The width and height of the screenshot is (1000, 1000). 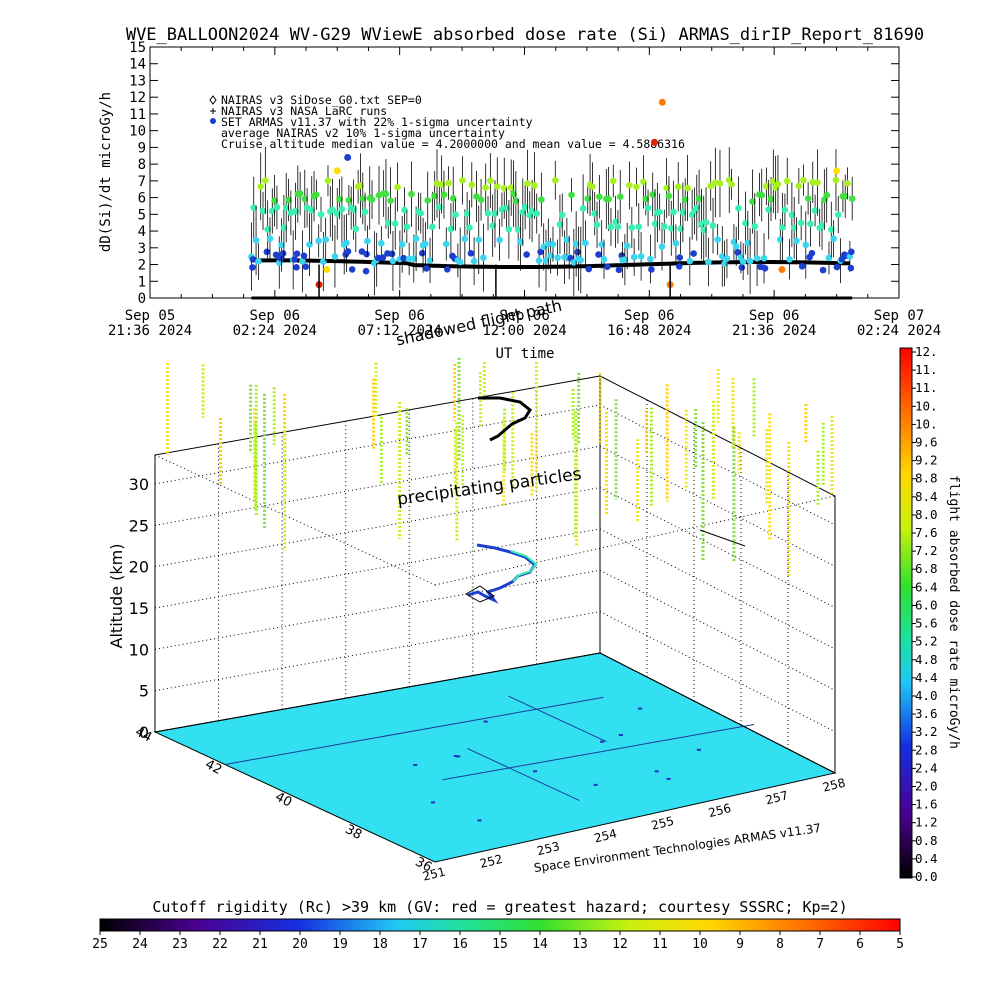 What do you see at coordinates (400, 331) in the screenshot?
I see `x-tick-time: 07:12 2024` at bounding box center [400, 331].